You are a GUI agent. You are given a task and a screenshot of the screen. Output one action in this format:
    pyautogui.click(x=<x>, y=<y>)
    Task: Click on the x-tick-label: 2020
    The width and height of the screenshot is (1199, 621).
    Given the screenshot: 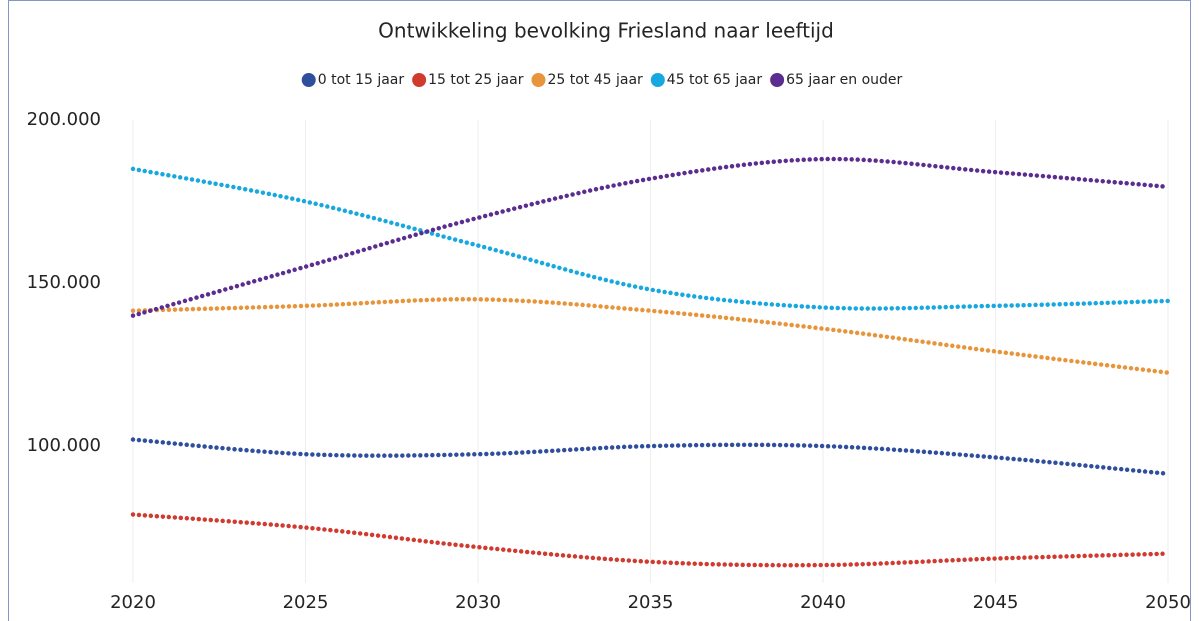 What is the action you would take?
    pyautogui.click(x=133, y=602)
    